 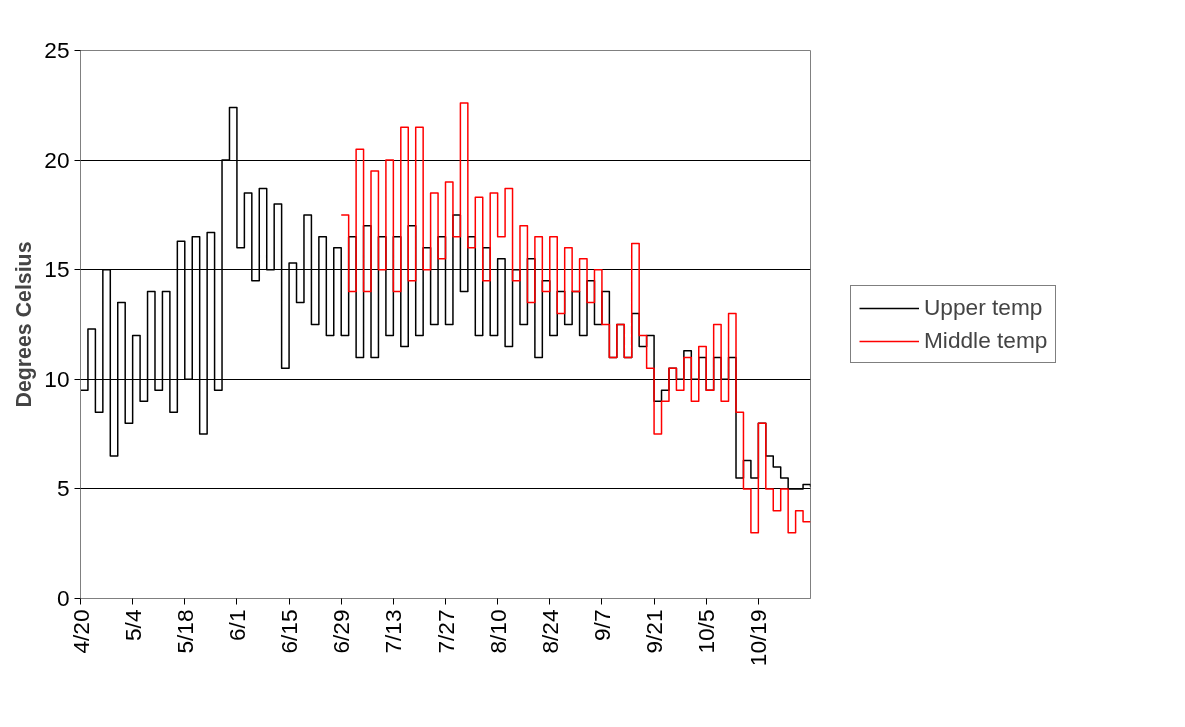 What do you see at coordinates (706, 631) in the screenshot?
I see `x-tick-label: 10/5` at bounding box center [706, 631].